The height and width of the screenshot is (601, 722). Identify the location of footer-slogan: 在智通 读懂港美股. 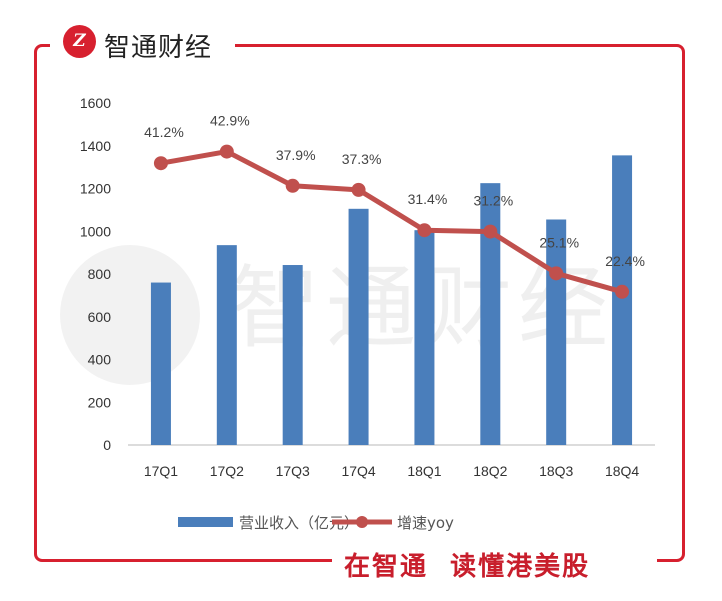
(467, 567).